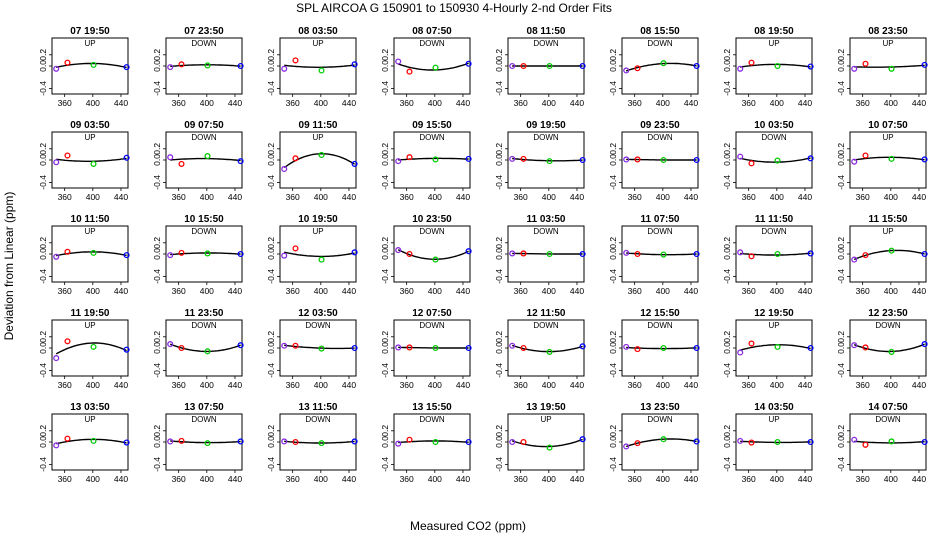  I want to click on panel-title: 07 19:50, so click(90, 31).